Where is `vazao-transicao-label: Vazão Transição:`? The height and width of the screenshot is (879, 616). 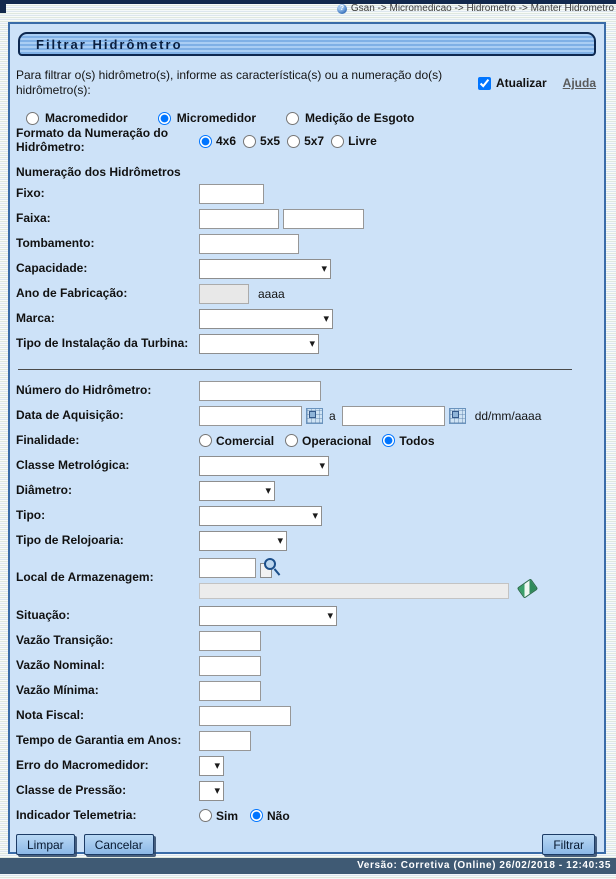 vazao-transicao-label: Vazão Transição: is located at coordinates (65, 639).